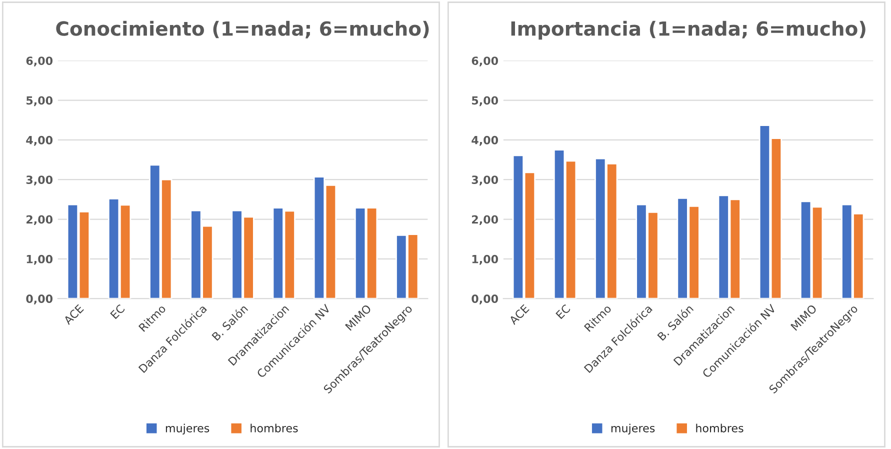 The image size is (891, 449). What do you see at coordinates (242, 29) in the screenshot?
I see `chart-title: Conocimiento (1=nada; 6=mucho)` at bounding box center [242, 29].